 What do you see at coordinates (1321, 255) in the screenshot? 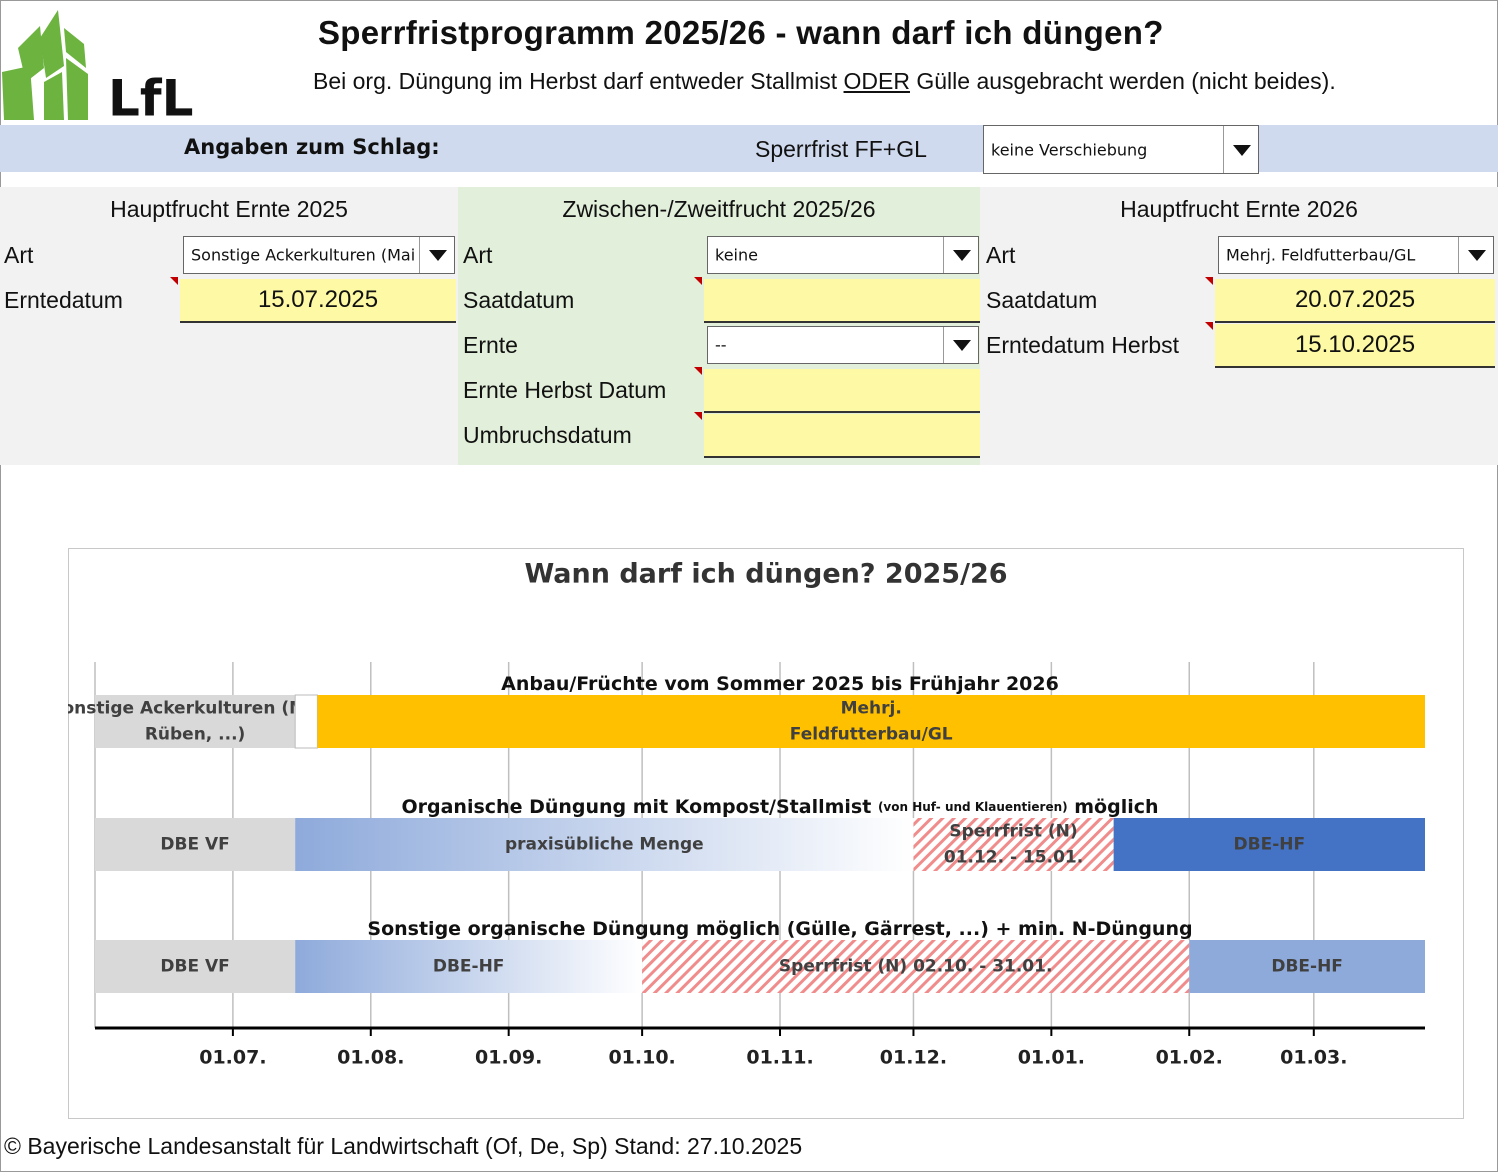
I see `dropdown-value: Mehrj. Feldfutterbau/GL` at bounding box center [1321, 255].